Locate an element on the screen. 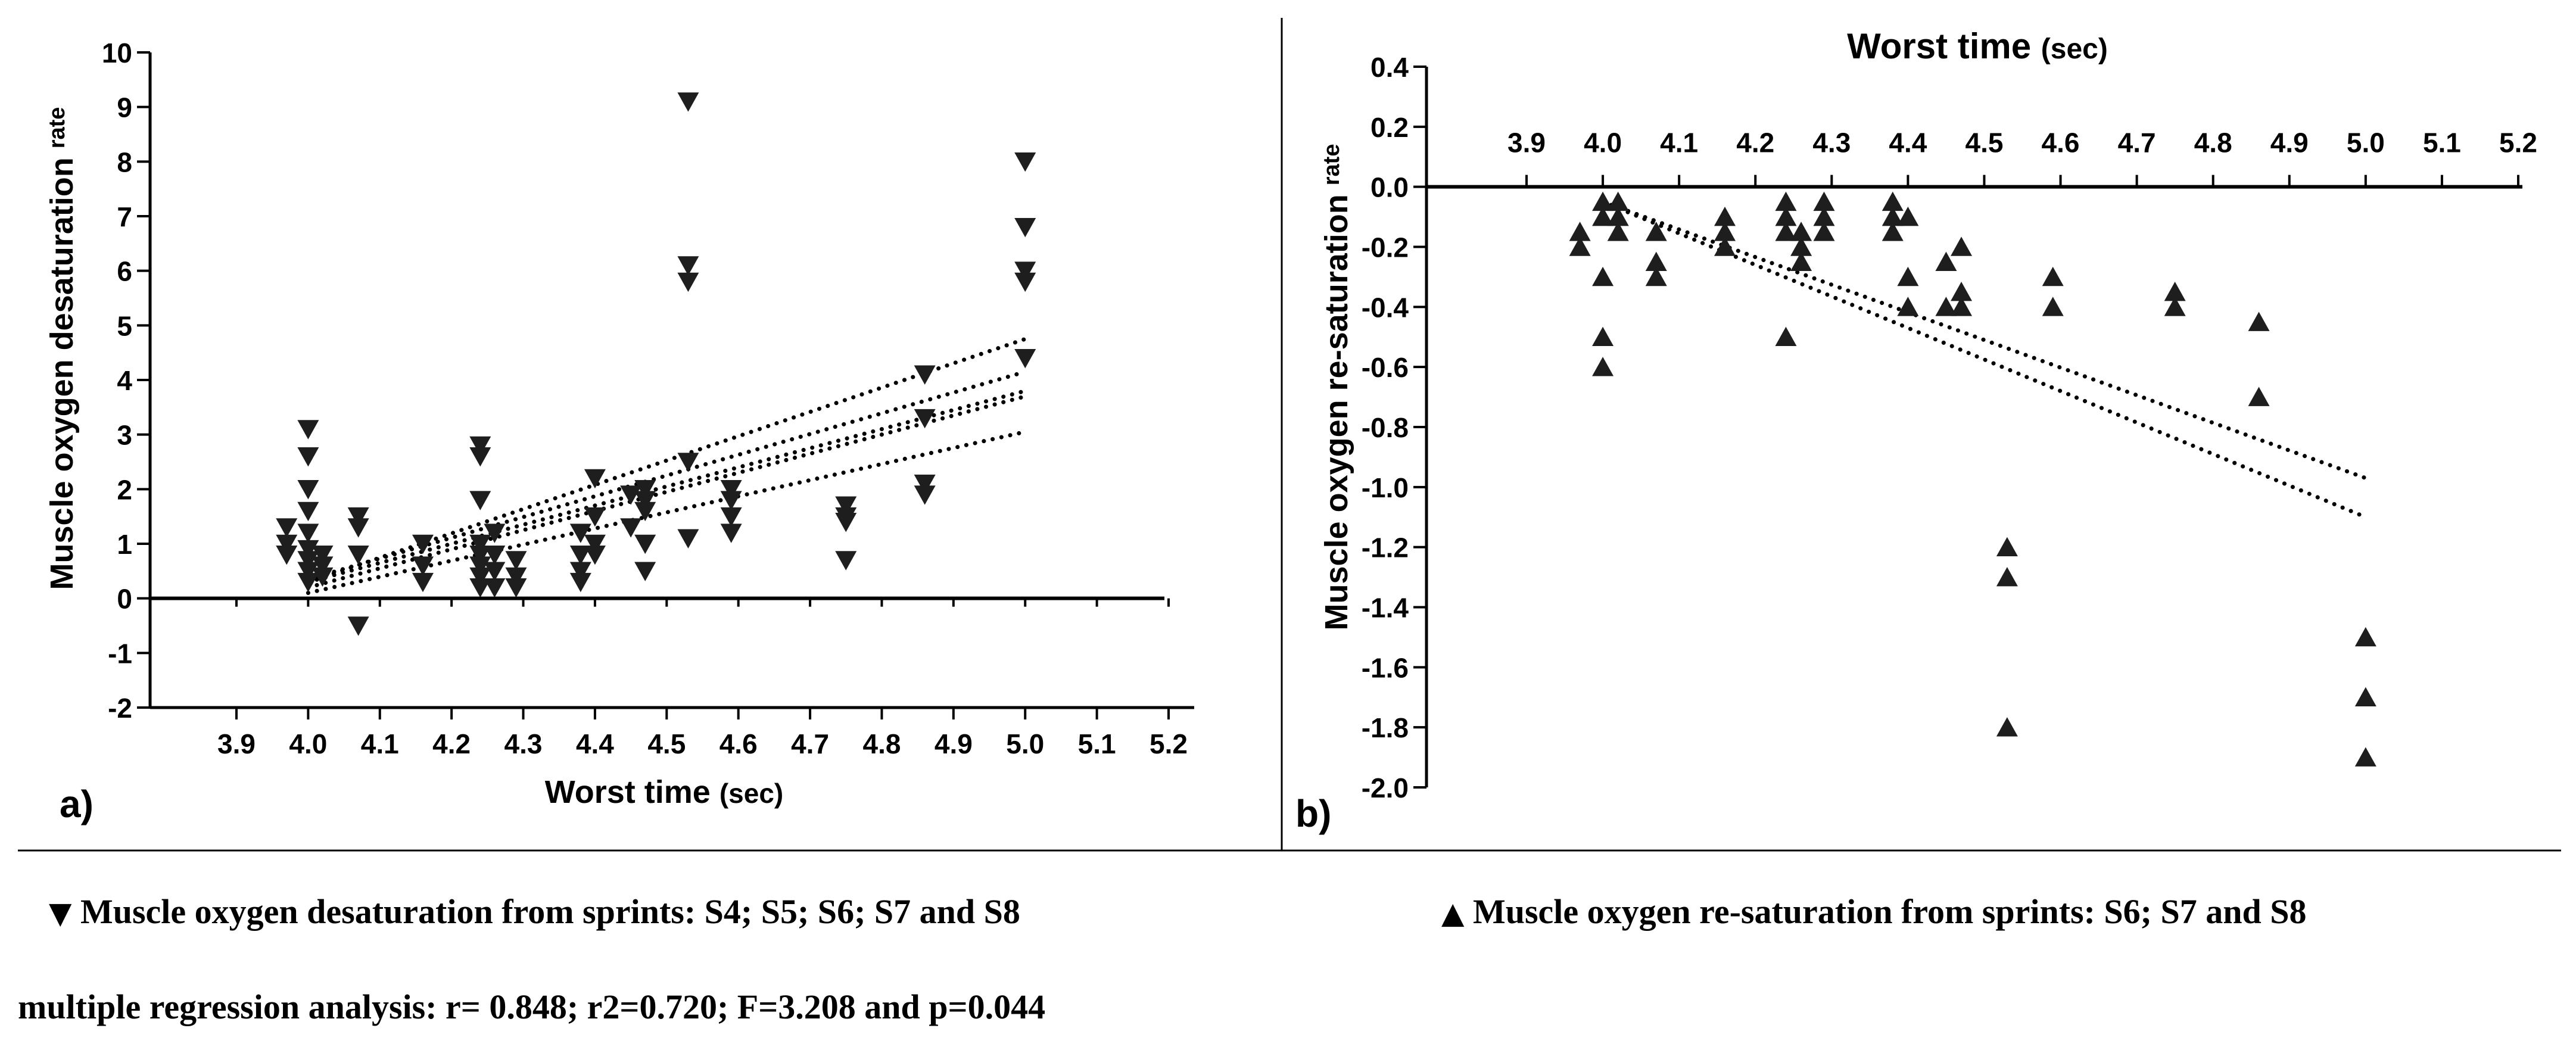 The image size is (2576, 1053). x-tick-label: 4.9 is located at coordinates (2289, 142).